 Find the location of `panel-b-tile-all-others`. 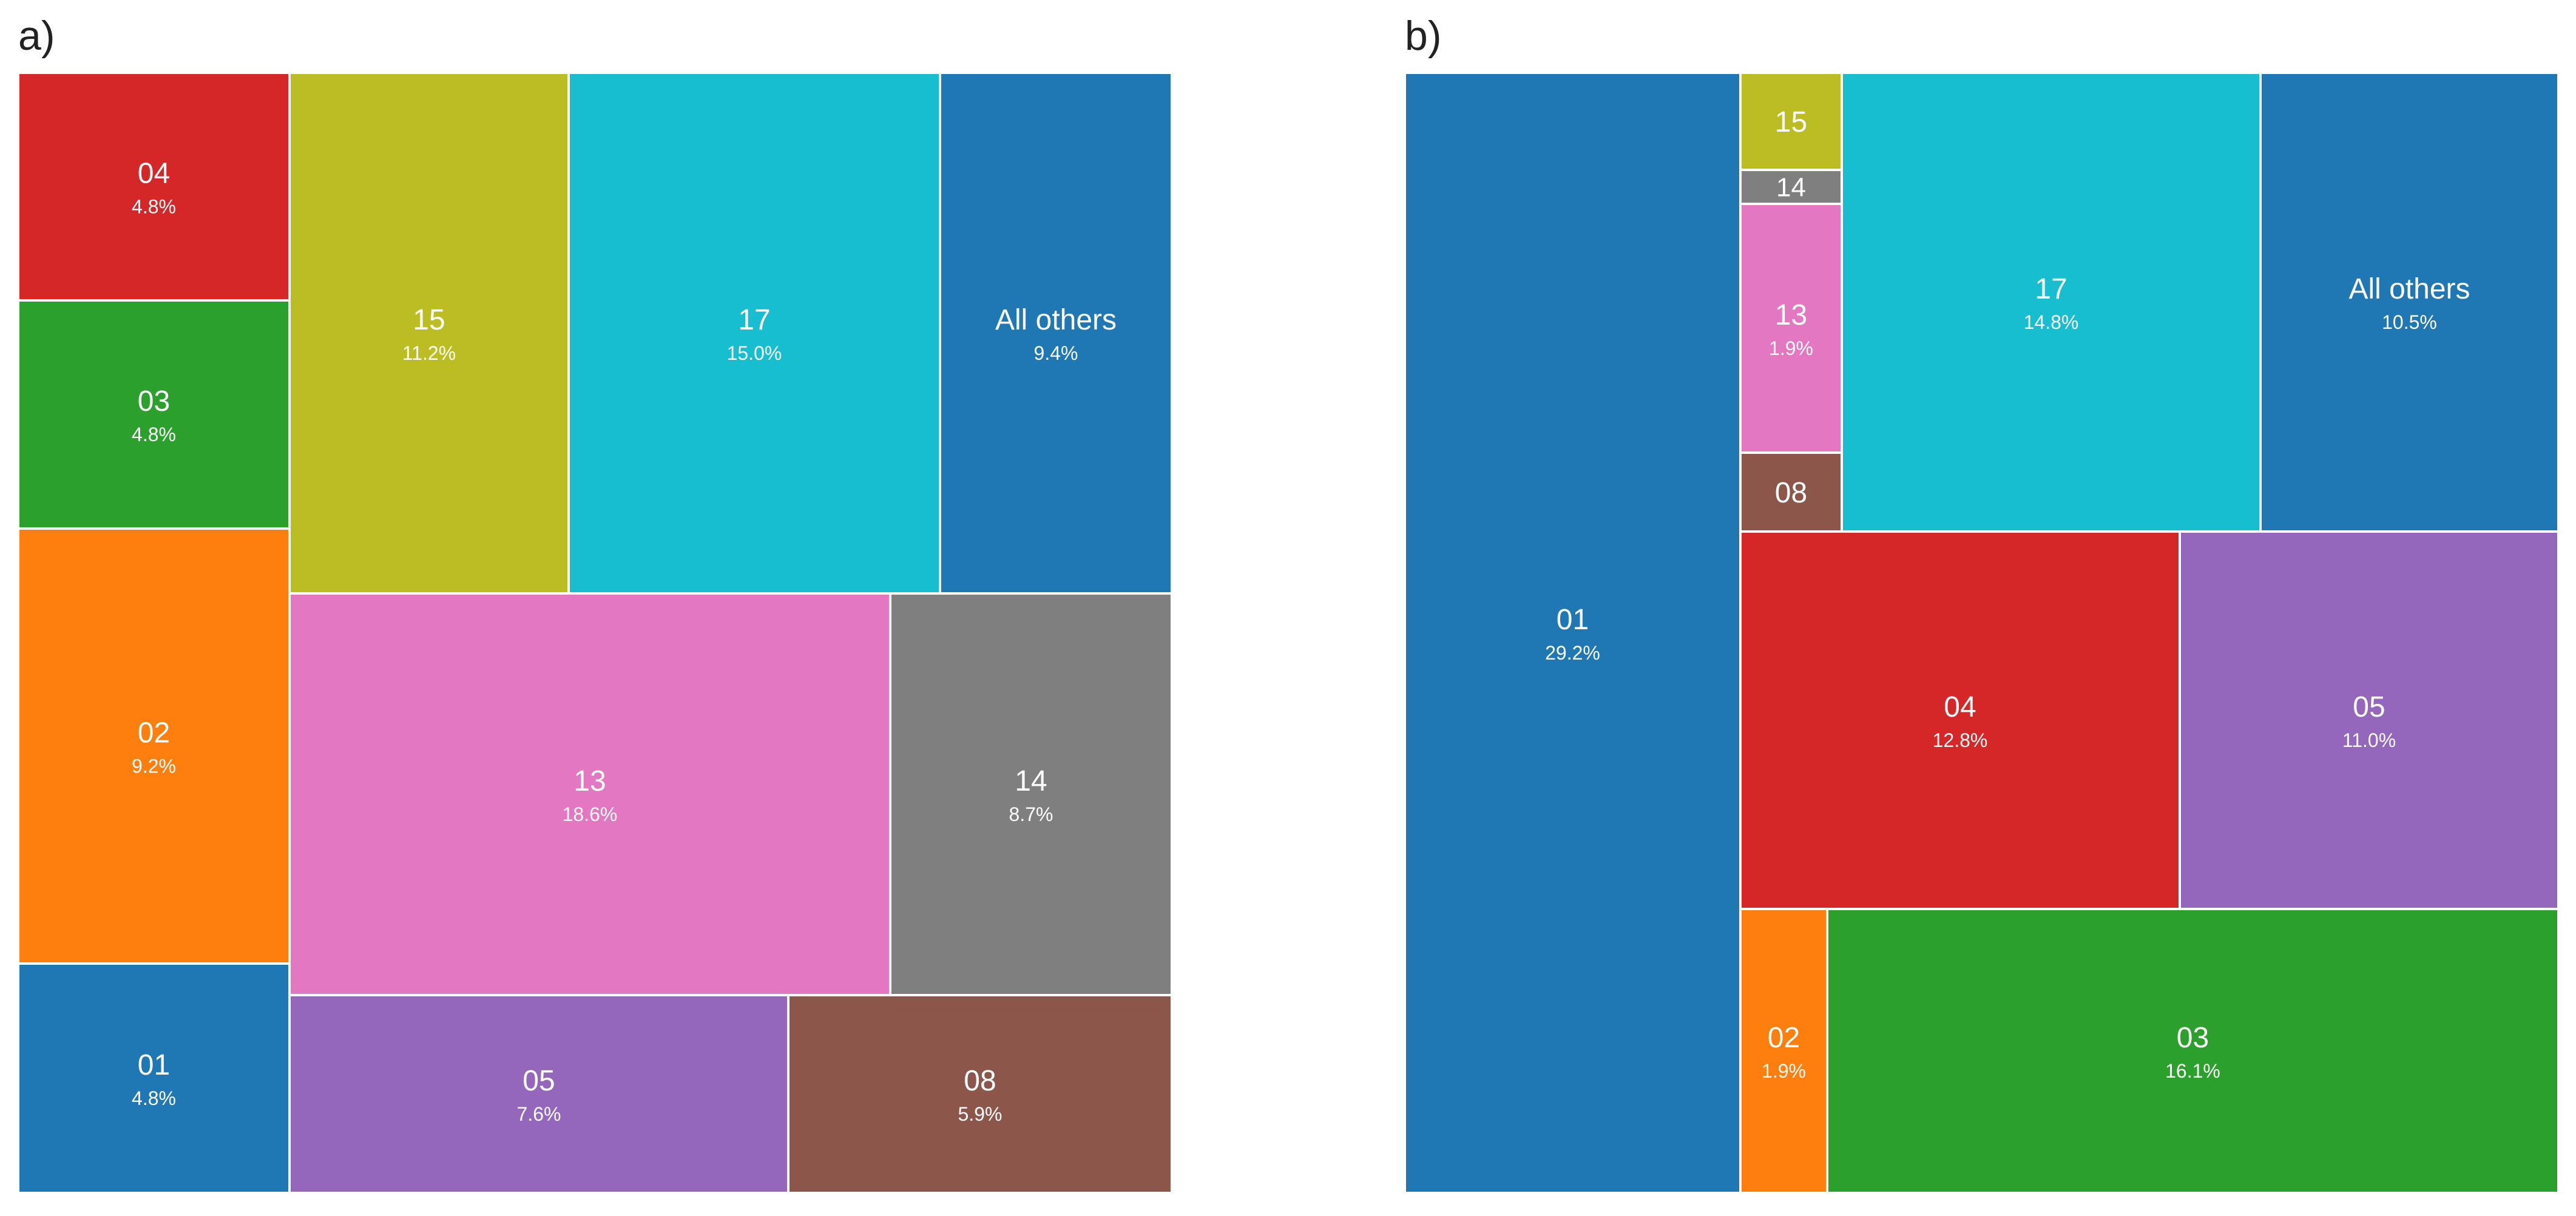

panel-b-tile-all-others is located at coordinates (2409, 302).